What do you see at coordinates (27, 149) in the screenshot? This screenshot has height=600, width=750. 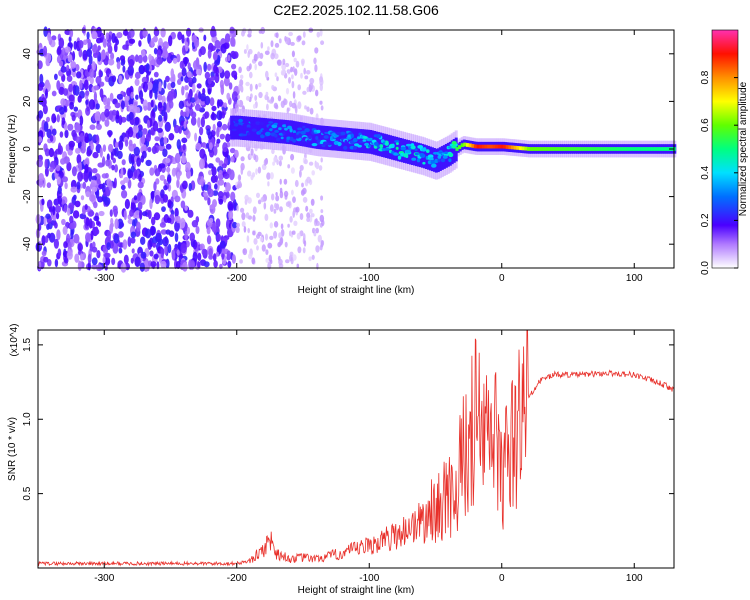 I see `y-tick-label: 0` at bounding box center [27, 149].